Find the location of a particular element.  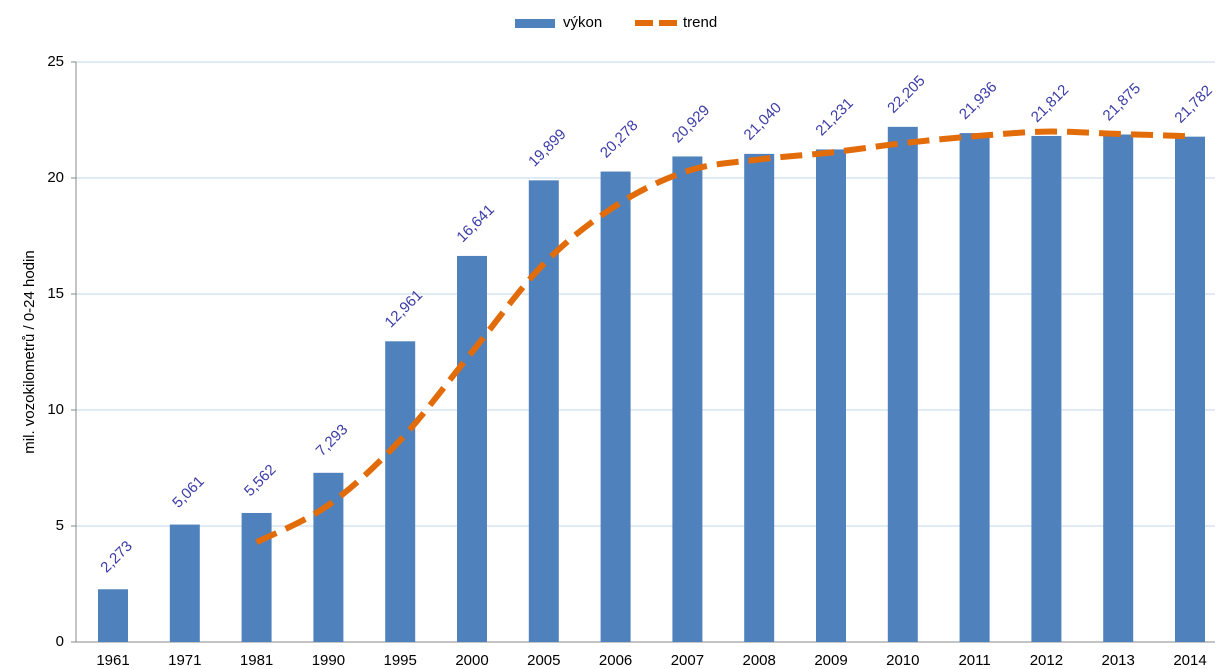

x-tick-label: 1981 is located at coordinates (256, 660).